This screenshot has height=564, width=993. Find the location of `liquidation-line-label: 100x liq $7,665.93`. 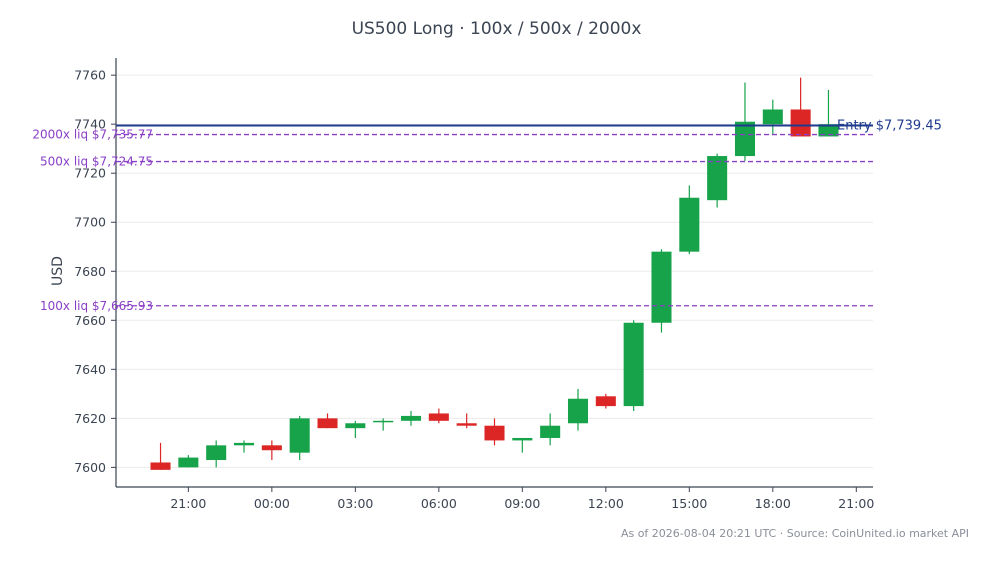

liquidation-line-label: 100x liq $7,665.93 is located at coordinates (96, 306).